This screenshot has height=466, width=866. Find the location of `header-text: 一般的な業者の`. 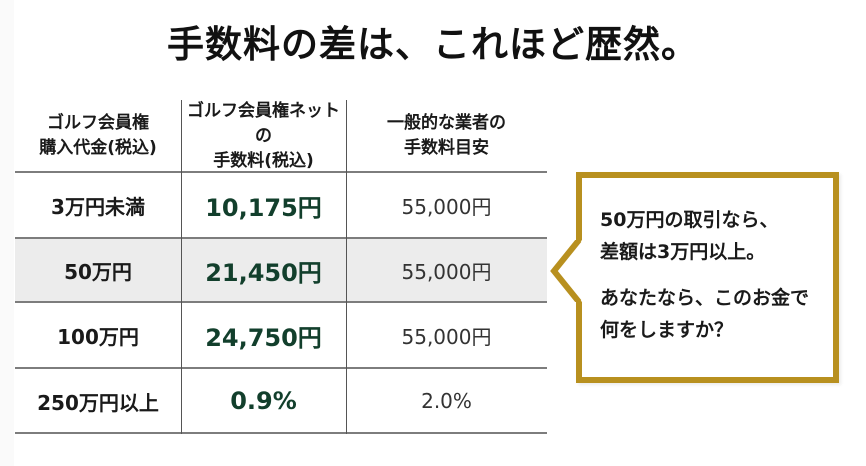

header-text: 一般的な業者の is located at coordinates (446, 123).